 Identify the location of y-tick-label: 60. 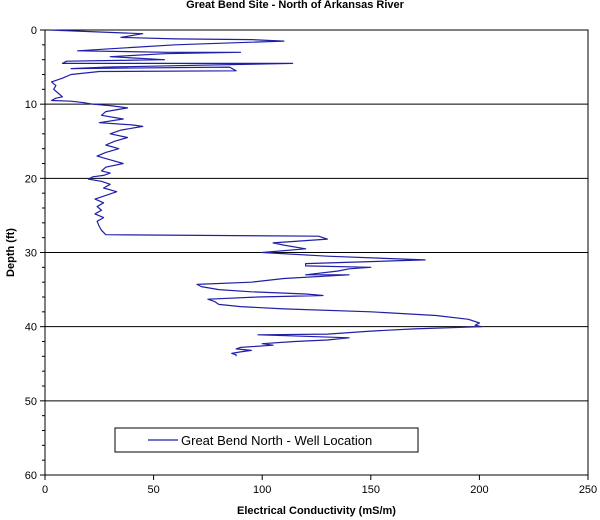
(31, 476).